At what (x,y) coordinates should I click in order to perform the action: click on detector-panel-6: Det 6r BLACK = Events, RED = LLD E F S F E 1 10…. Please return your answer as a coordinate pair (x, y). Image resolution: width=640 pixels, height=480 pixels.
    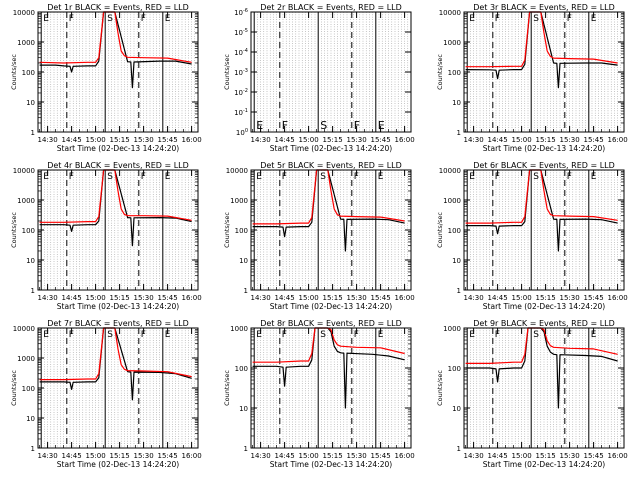
    Looking at the image, I should click on (532, 236).